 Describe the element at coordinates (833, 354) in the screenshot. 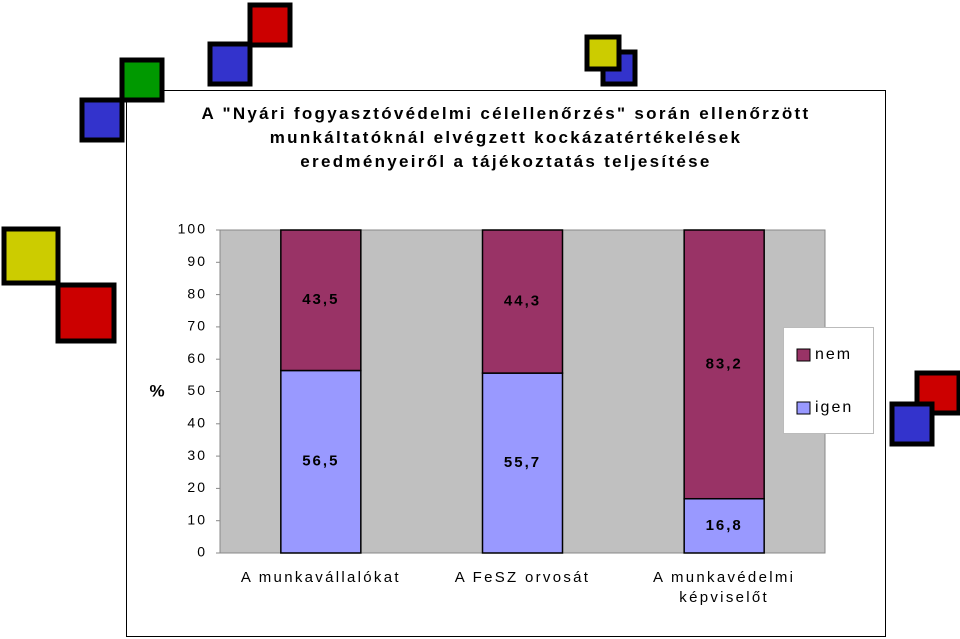

I see `legend-label: nem` at that location.